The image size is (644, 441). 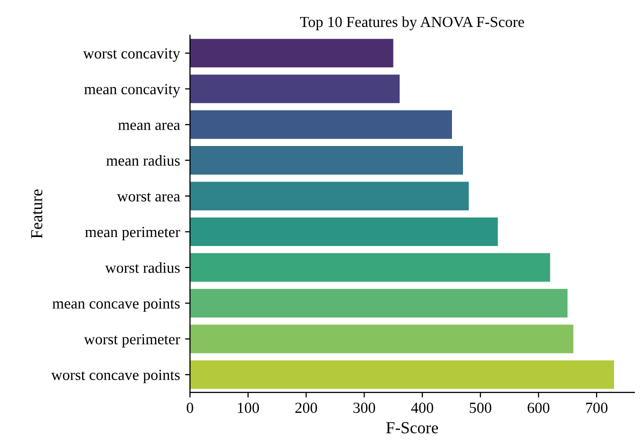 I want to click on x-tick-label: 300, so click(x=365, y=407).